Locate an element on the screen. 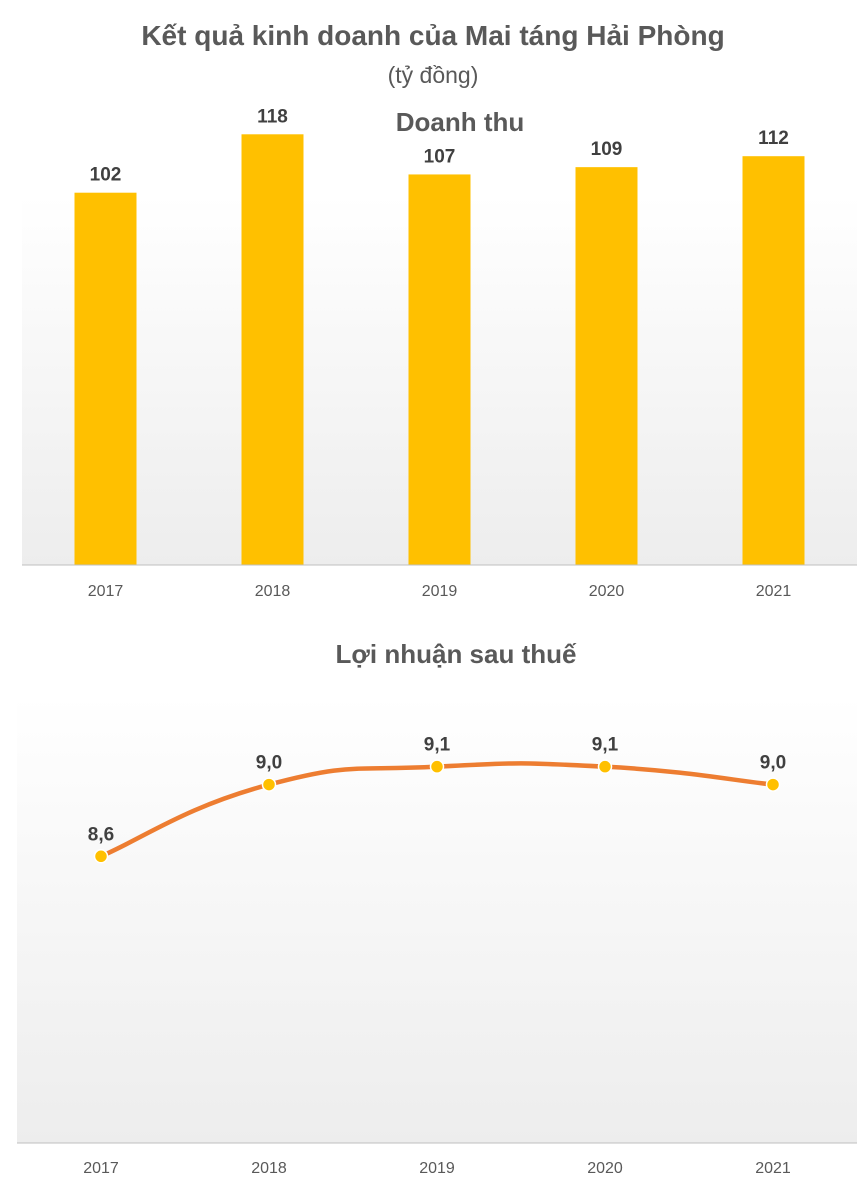 The height and width of the screenshot is (1182, 866). profit-x-tick-label: 2018 is located at coordinates (269, 1168).